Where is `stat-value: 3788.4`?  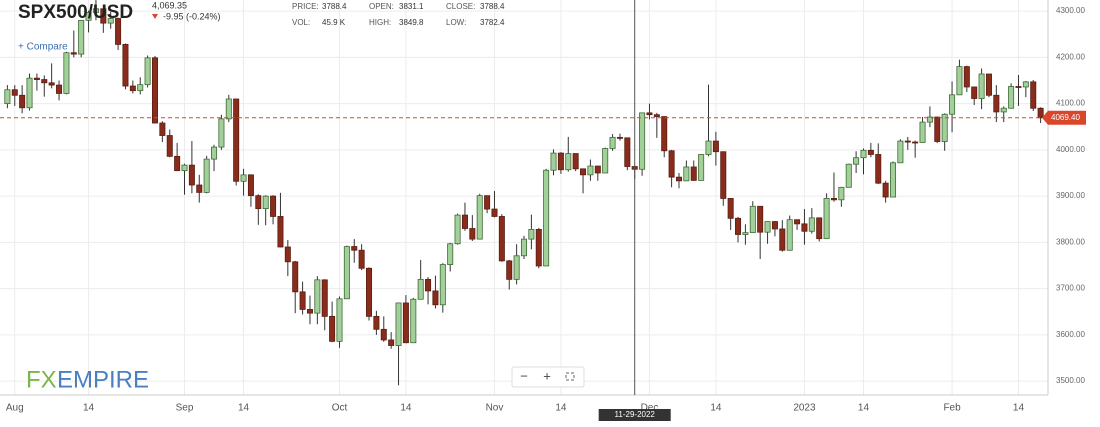 stat-value: 3788.4 is located at coordinates (492, 6).